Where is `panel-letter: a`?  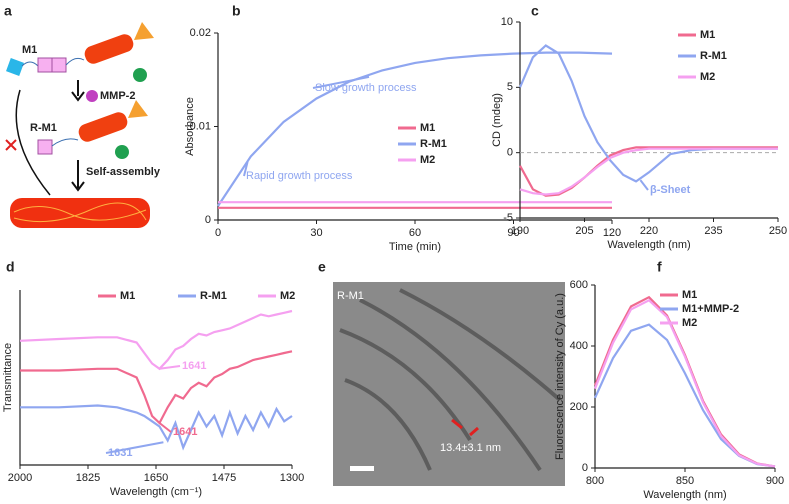
panel-letter: a is located at coordinates (8, 11).